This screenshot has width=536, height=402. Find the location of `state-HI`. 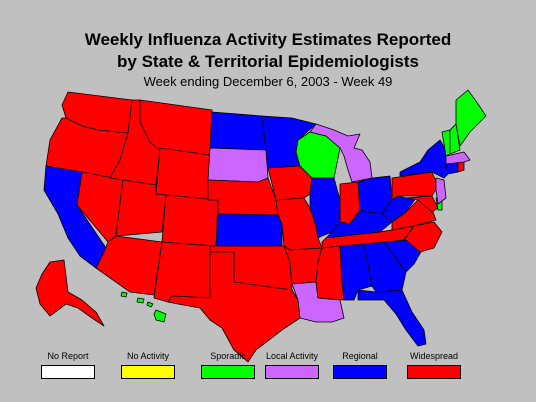

state-HI is located at coordinates (143, 307).